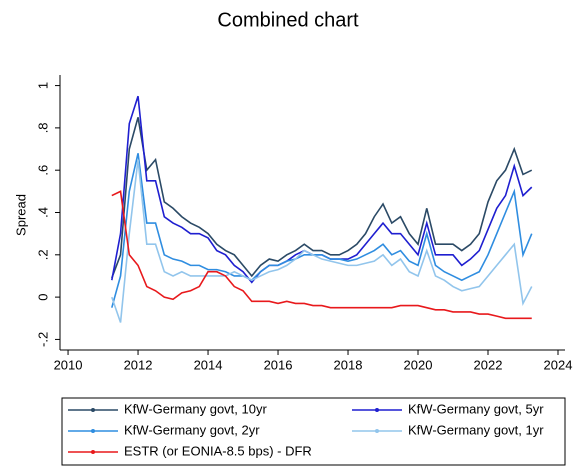  What do you see at coordinates (218, 450) in the screenshot?
I see `legend-label: ESTR (or EONIA-8.5 bps) - DFR` at bounding box center [218, 450].